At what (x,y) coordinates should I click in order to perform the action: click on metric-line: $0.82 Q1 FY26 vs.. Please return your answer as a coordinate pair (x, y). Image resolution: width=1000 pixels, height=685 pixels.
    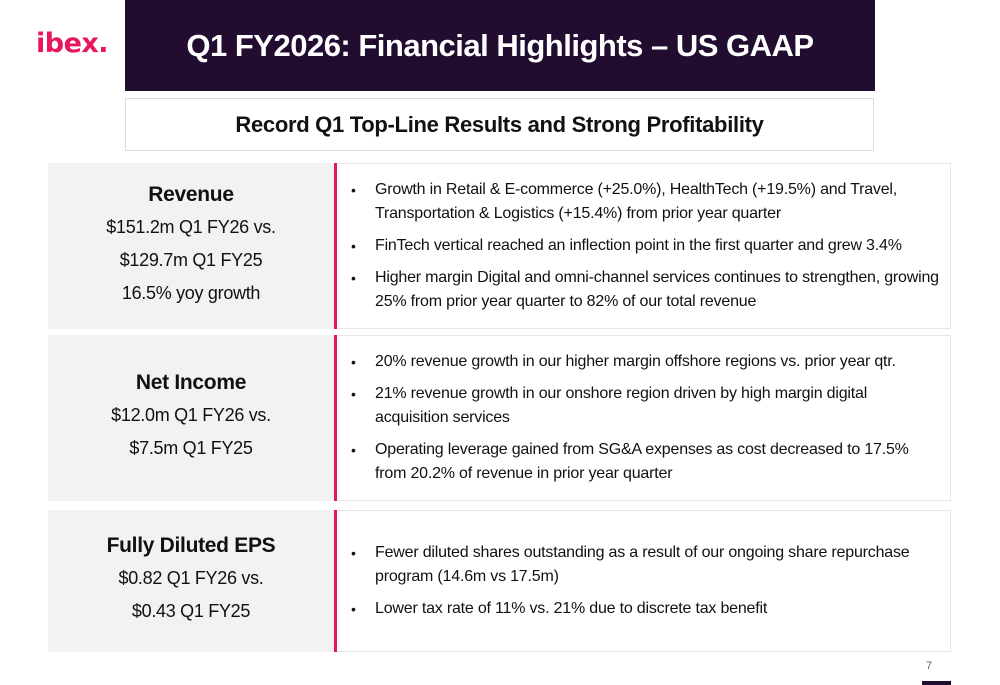
    Looking at the image, I should click on (191, 578).